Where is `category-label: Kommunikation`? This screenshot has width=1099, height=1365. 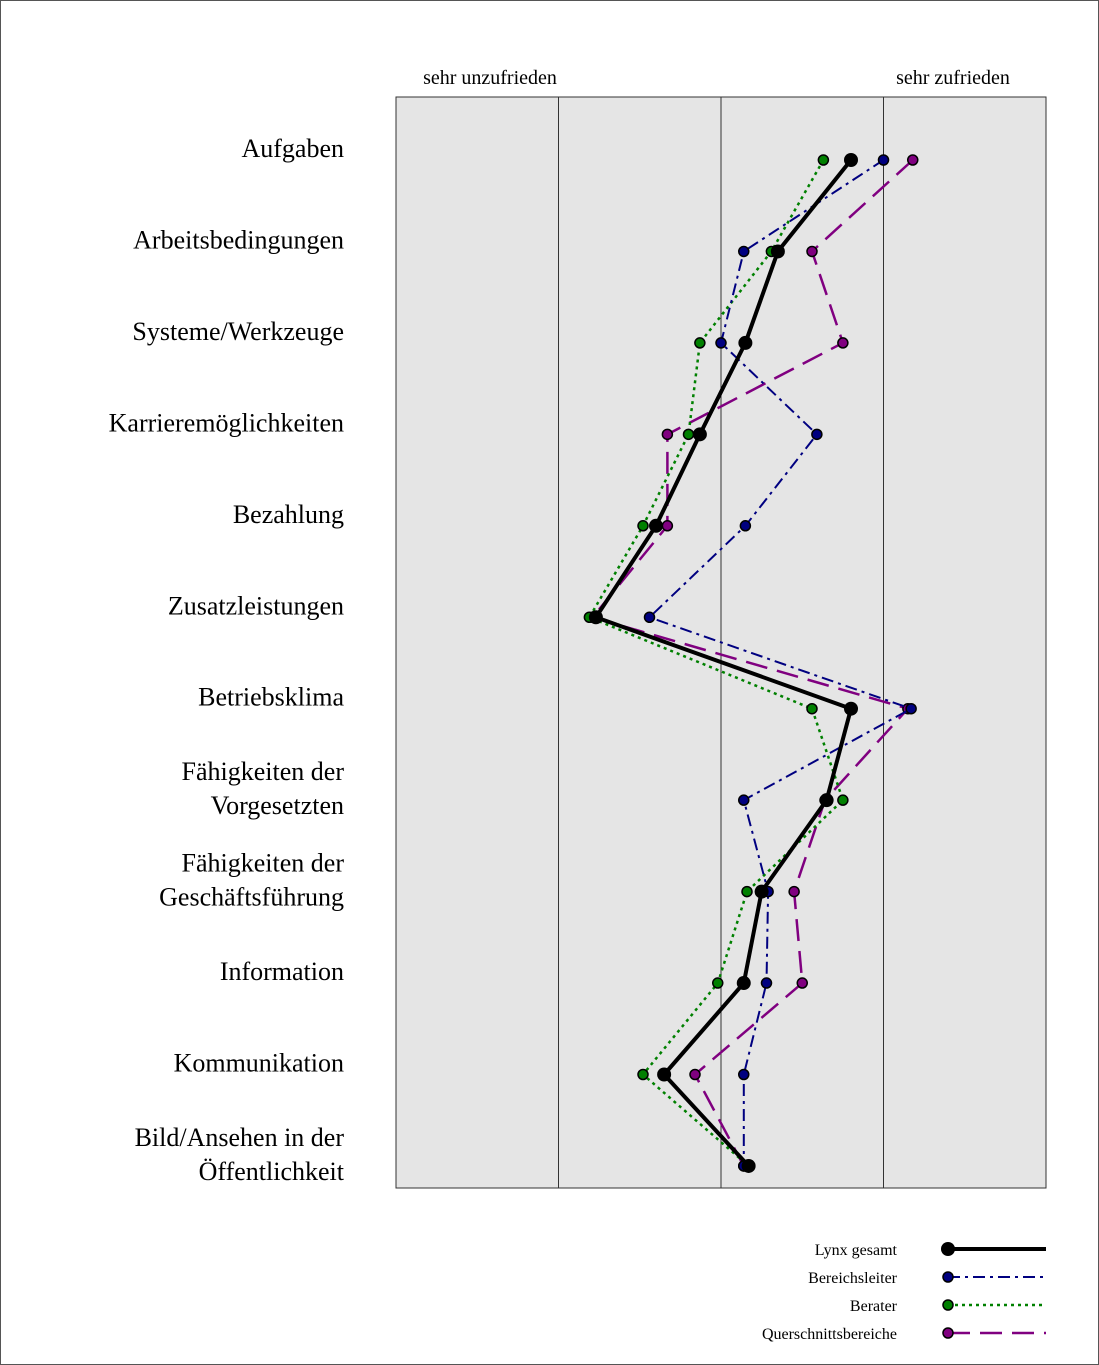
category-label: Kommunikation is located at coordinates (259, 1063).